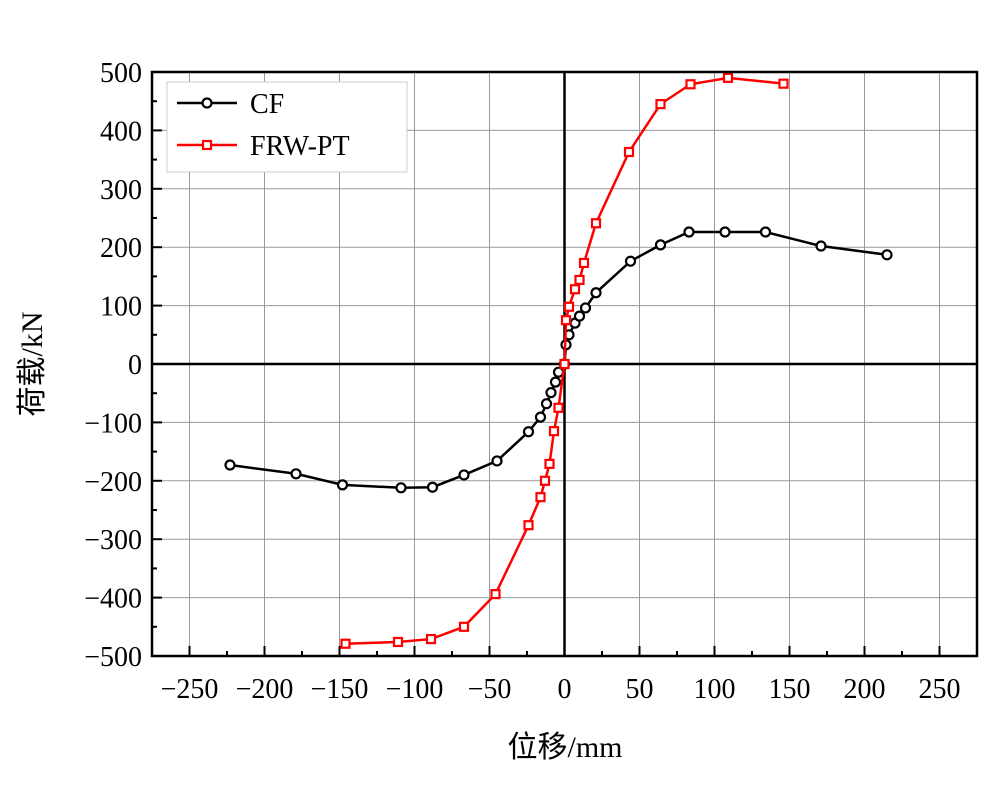  What do you see at coordinates (121, 73) in the screenshot?
I see `y-tick-label: 500` at bounding box center [121, 73].